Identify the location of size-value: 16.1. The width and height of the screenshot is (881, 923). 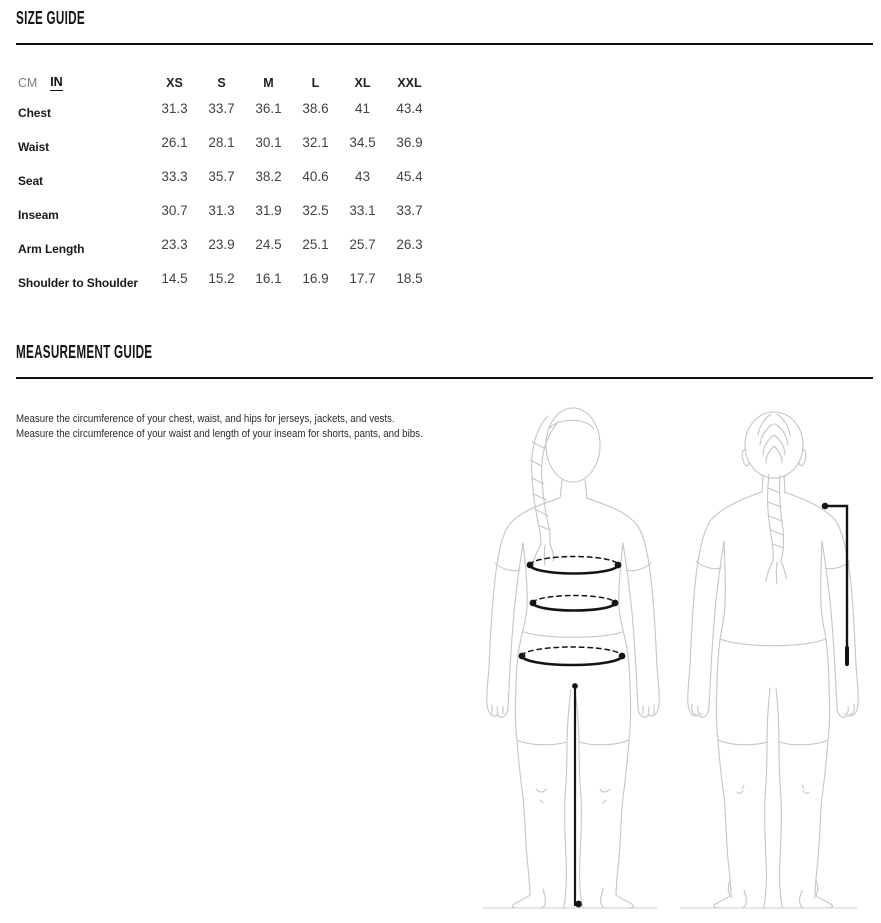
(268, 278).